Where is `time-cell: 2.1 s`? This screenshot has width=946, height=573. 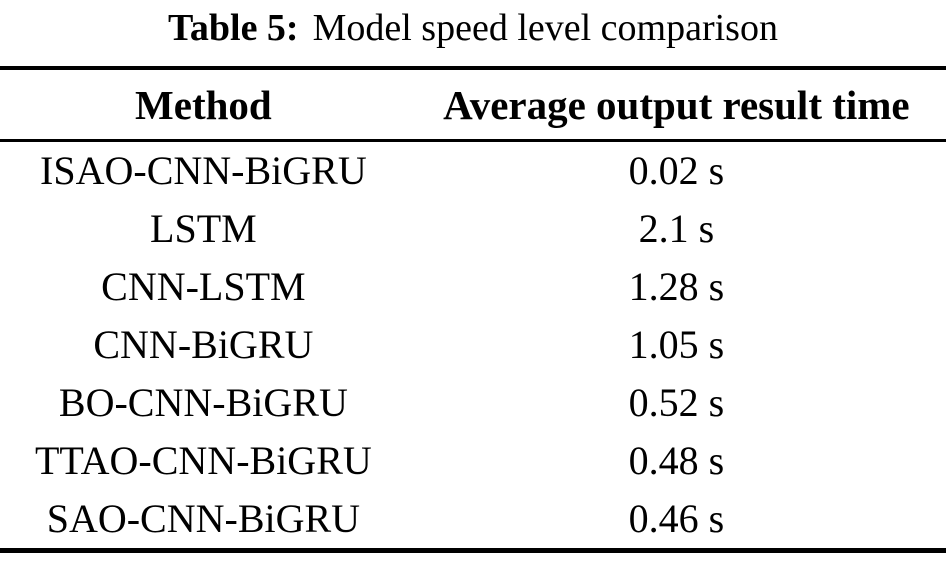
time-cell: 2.1 s is located at coordinates (676, 228).